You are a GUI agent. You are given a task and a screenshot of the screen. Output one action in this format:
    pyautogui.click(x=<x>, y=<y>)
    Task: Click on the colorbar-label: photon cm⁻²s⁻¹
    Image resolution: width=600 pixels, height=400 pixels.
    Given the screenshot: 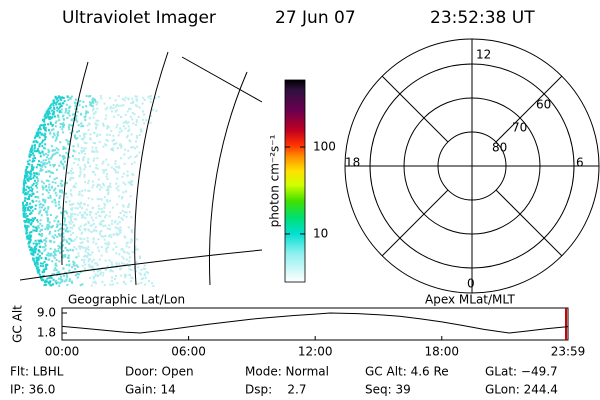 What is the action you would take?
    pyautogui.click(x=275, y=180)
    